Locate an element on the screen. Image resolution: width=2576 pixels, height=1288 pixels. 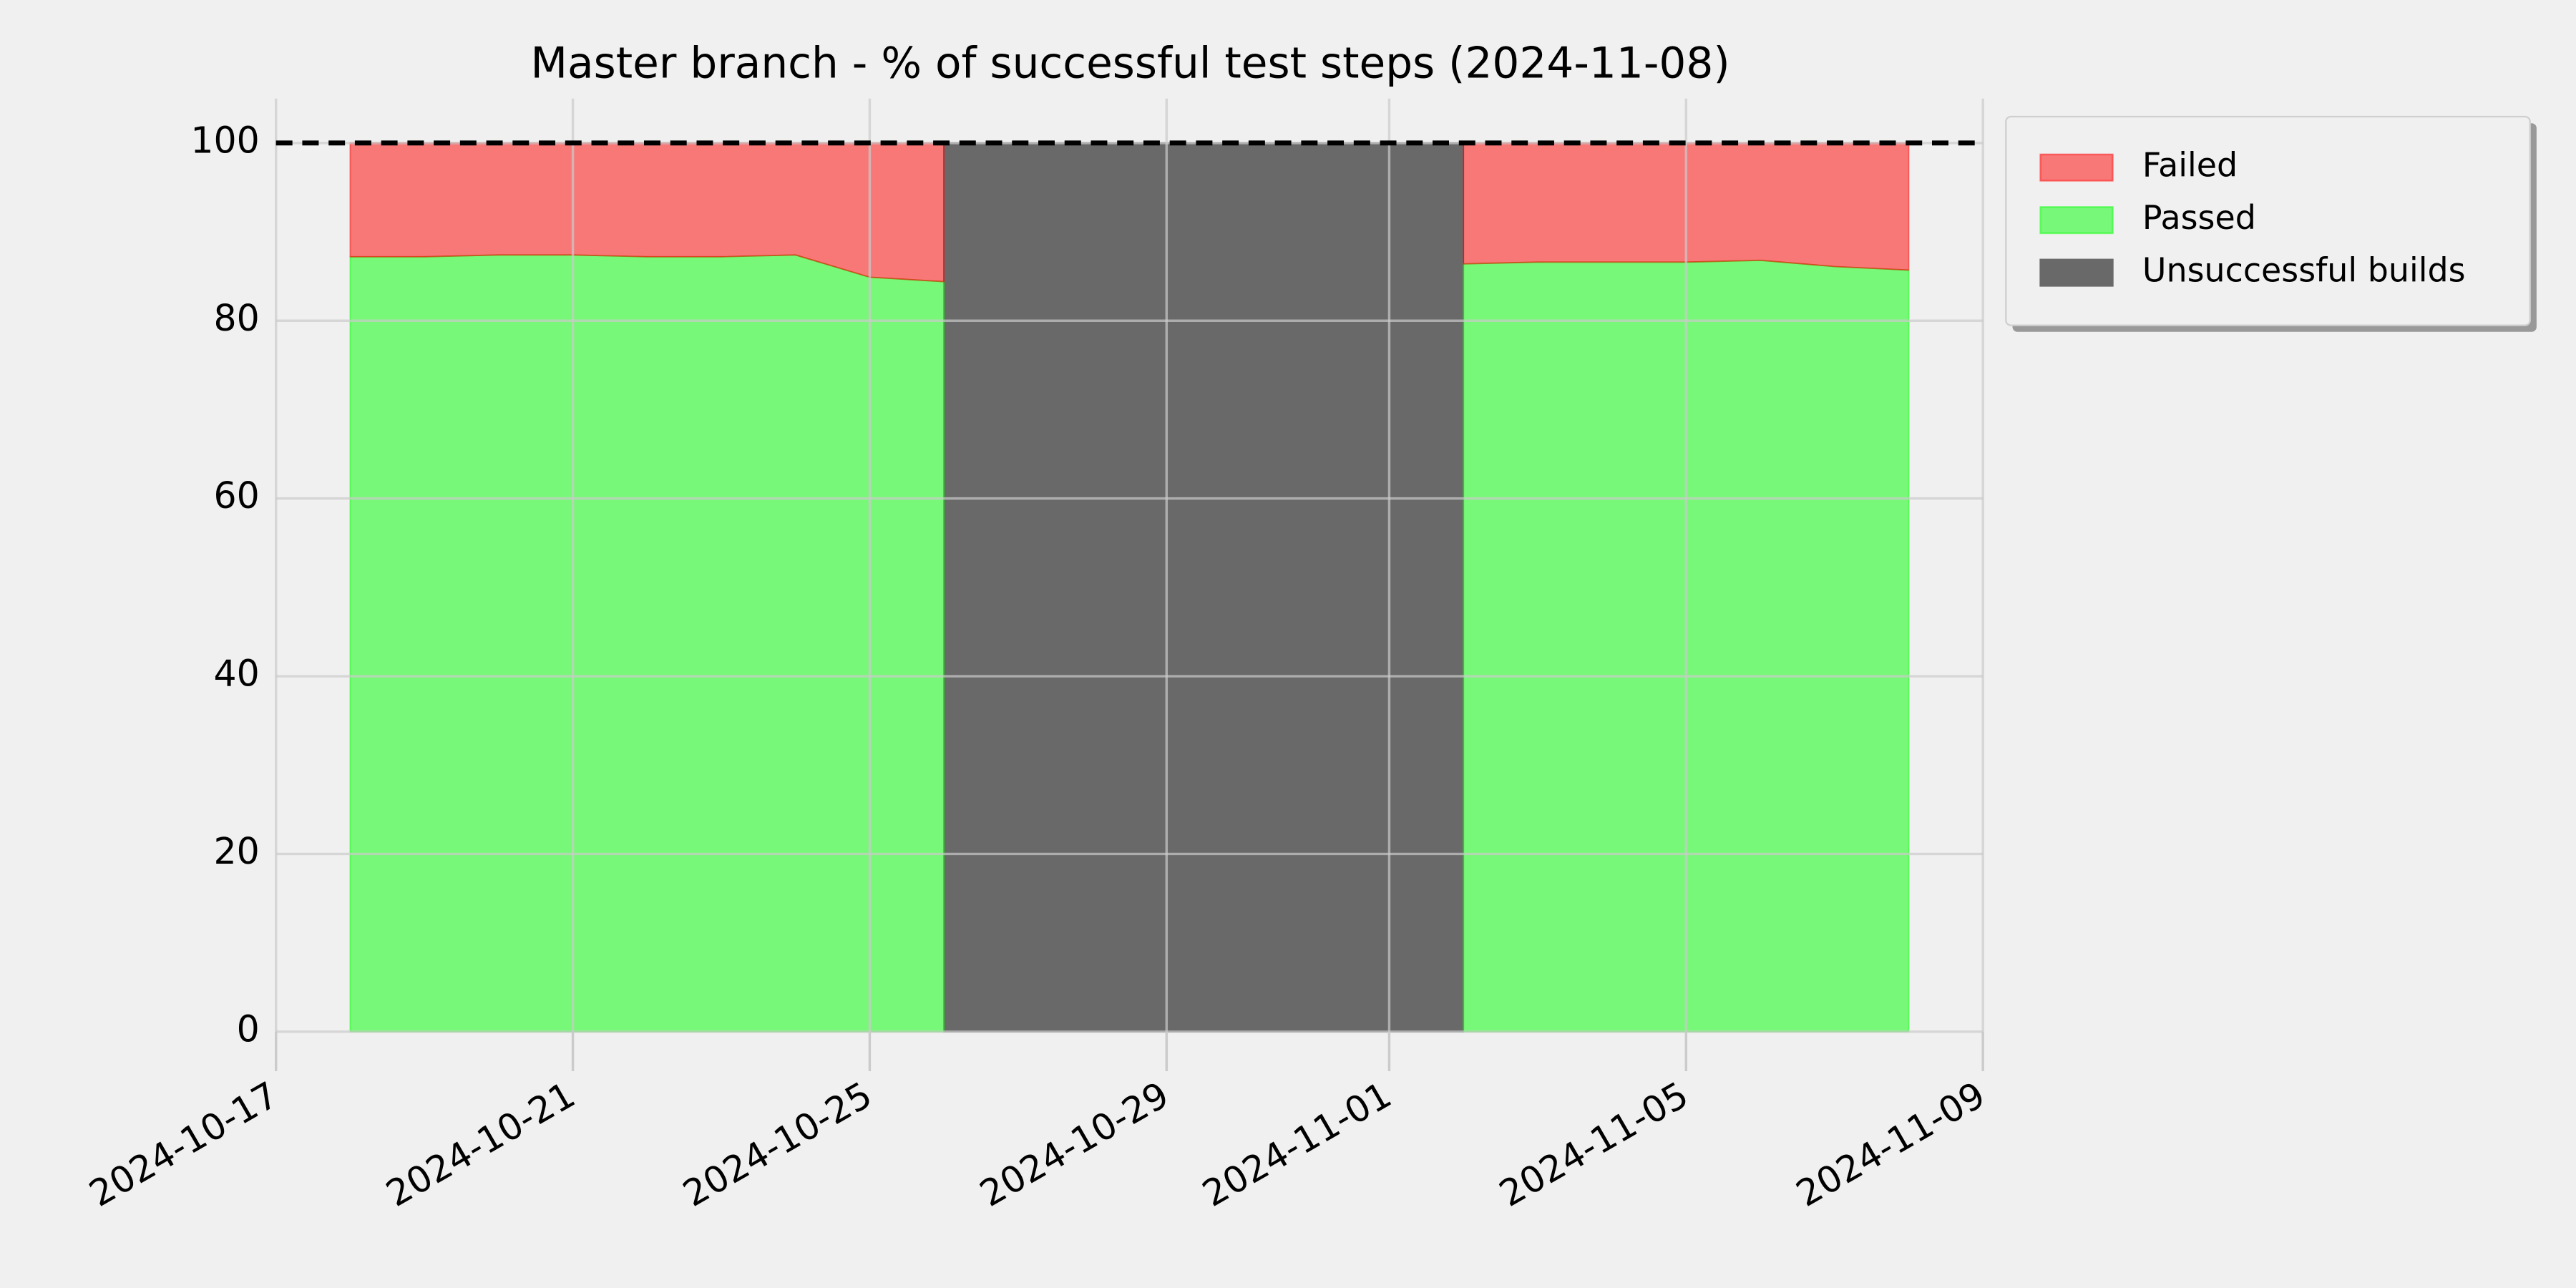
y-tick-label: 80 is located at coordinates (236, 318).